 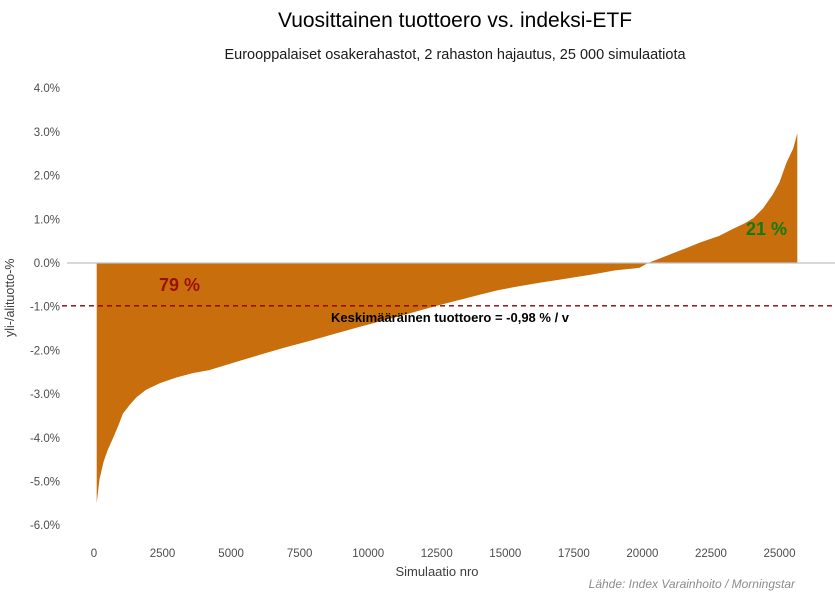 I want to click on mean-line-label: Keskimääräinen tuottoero = -0,98 % / v, so click(x=450, y=317).